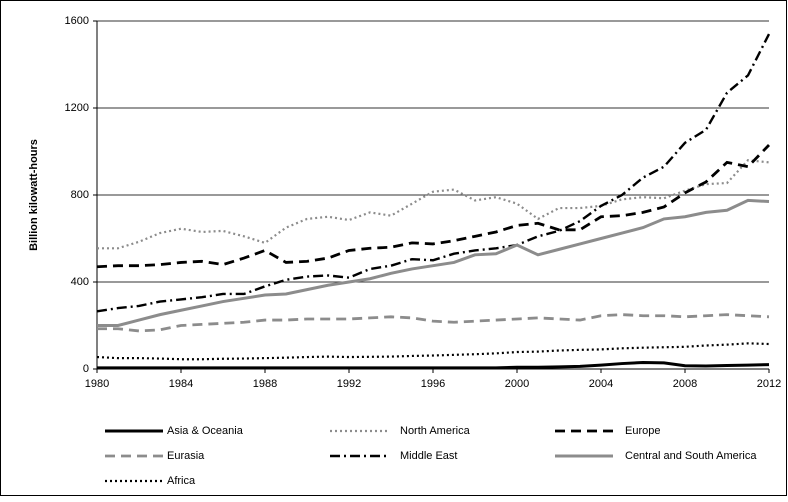 The width and height of the screenshot is (788, 502). Describe the element at coordinates (517, 384) in the screenshot. I see `x-tick-label: 2000` at that location.